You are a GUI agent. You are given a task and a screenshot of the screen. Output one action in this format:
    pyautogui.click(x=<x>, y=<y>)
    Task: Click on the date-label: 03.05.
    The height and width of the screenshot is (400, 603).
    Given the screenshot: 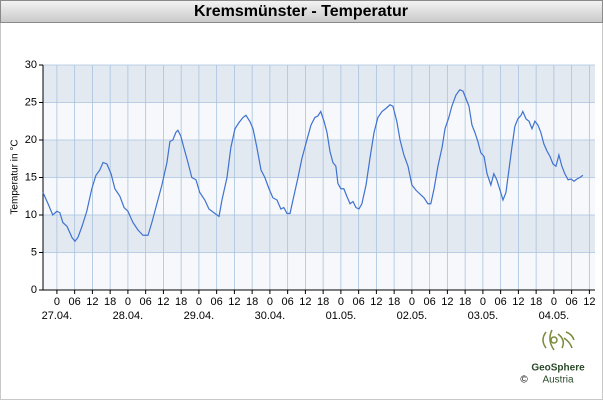 What is the action you would take?
    pyautogui.click(x=483, y=316)
    